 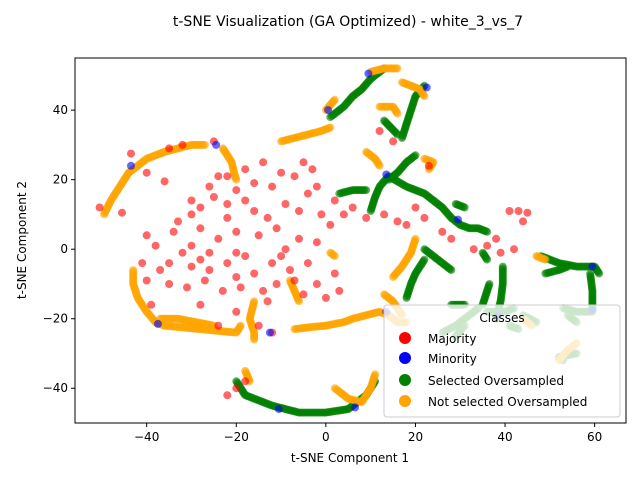 What do you see at coordinates (405, 338) in the screenshot?
I see `legend-marker-majority` at bounding box center [405, 338].